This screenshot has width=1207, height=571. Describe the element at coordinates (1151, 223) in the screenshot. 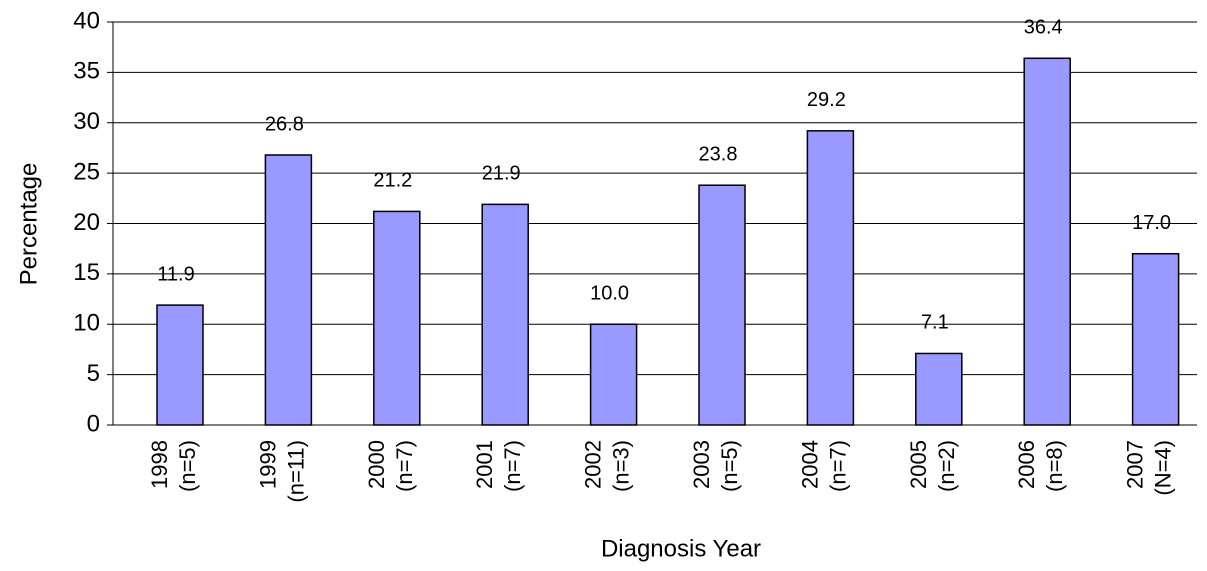

I see `value-label: 17.0` at that location.